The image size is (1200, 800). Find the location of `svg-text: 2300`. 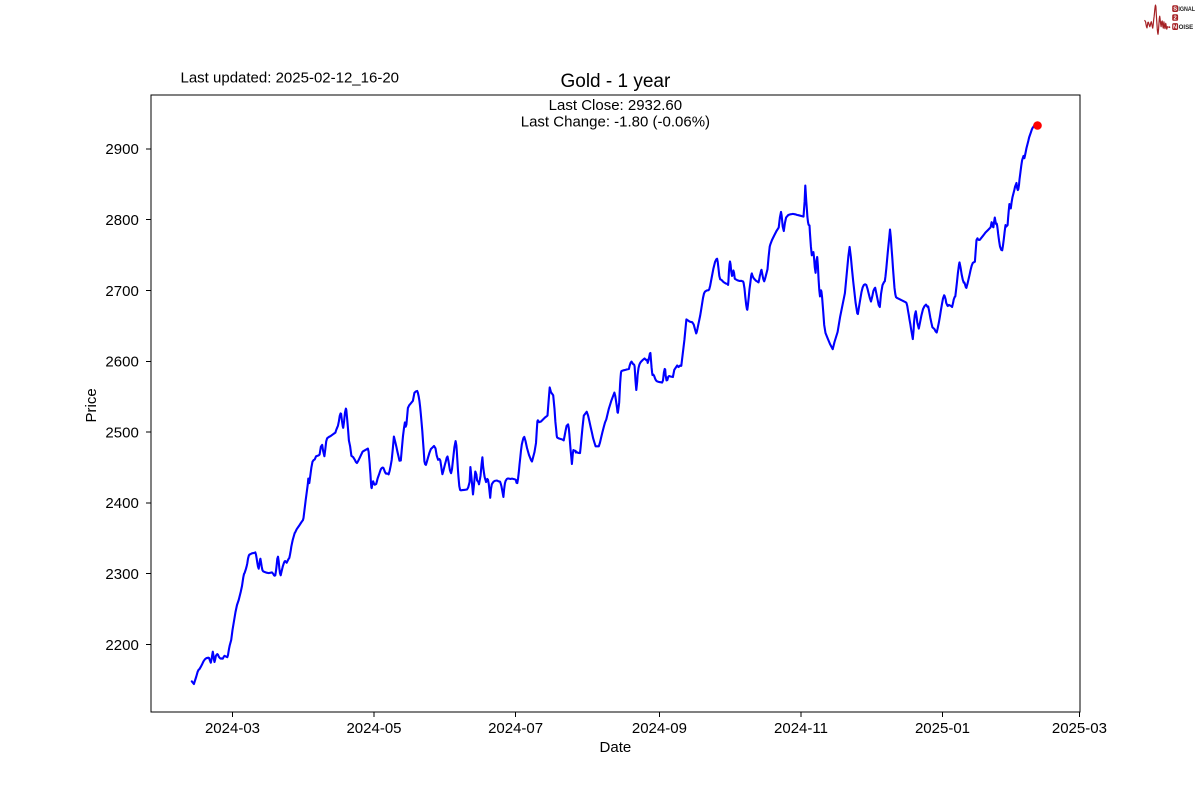

svg-text: 2300 is located at coordinates (121, 574).